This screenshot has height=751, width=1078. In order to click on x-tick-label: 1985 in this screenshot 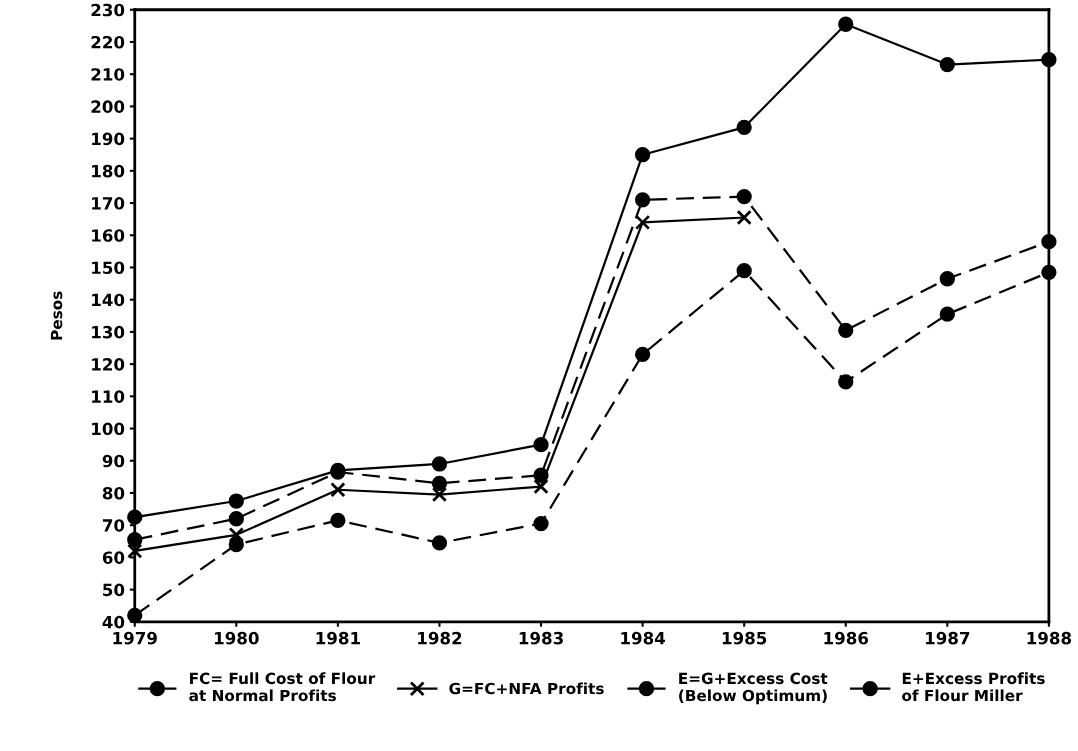, I will do `click(744, 638)`.